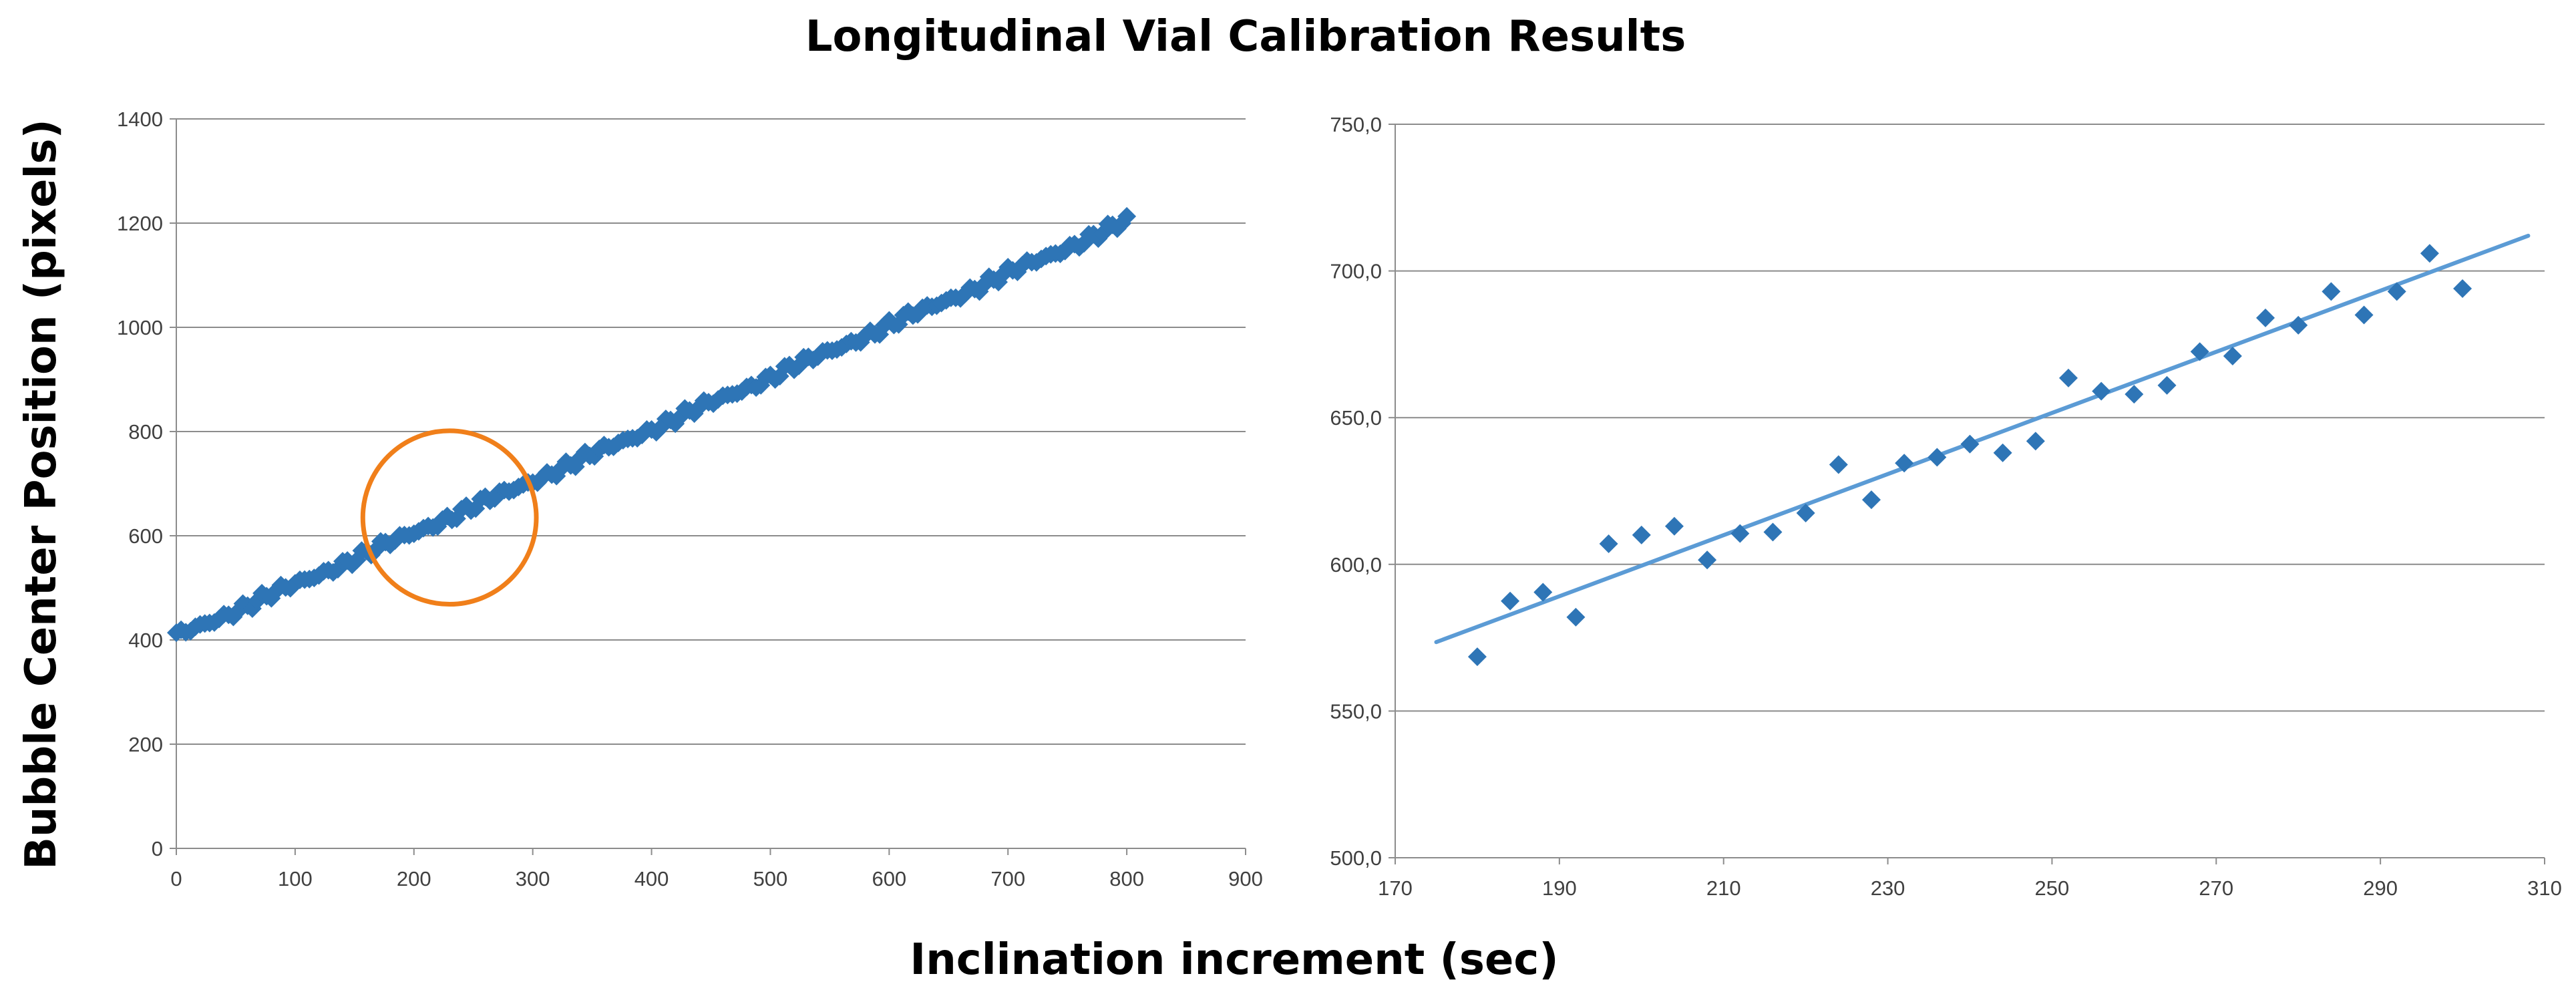 This screenshot has height=988, width=2576. Describe the element at coordinates (1395, 888) in the screenshot. I see `right-chart-x-tick-label: 170` at that location.